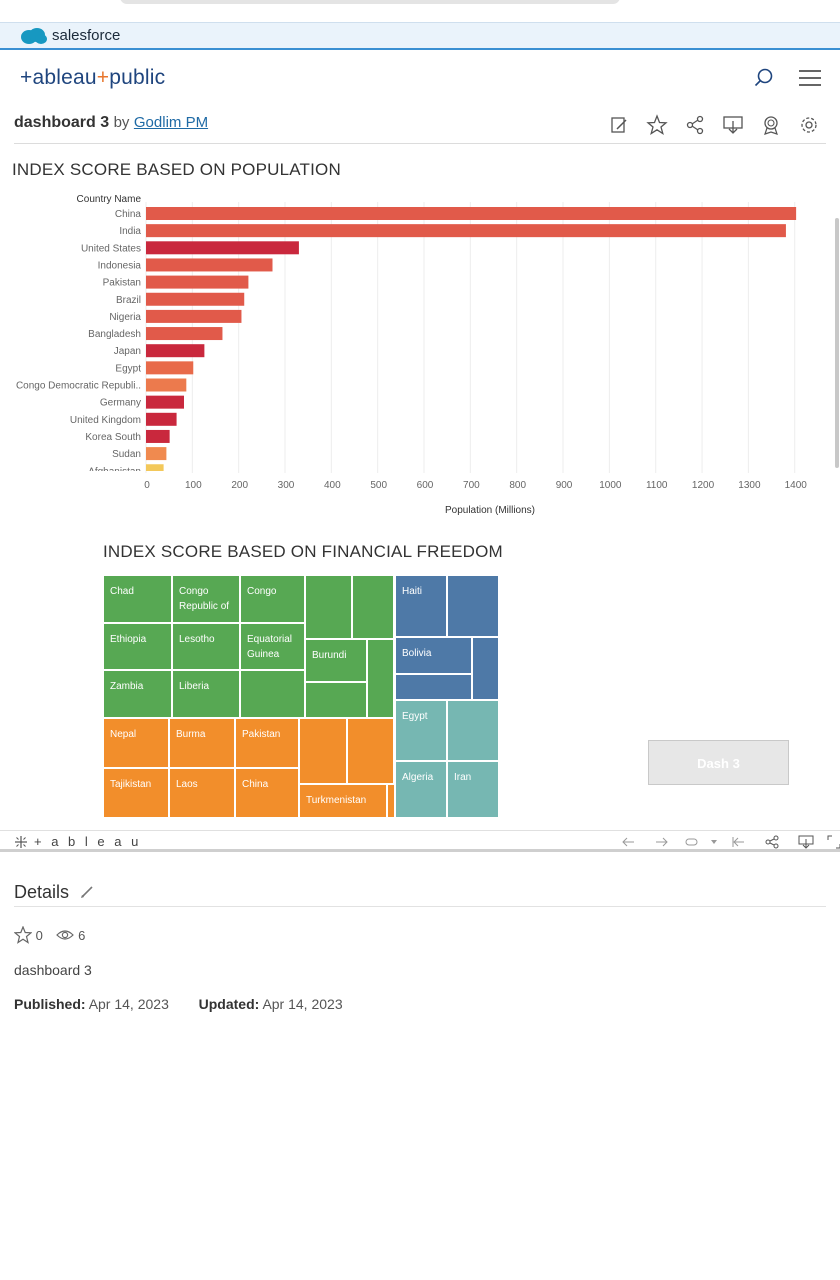 The width and height of the screenshot is (840, 1280). I want to click on tableau-wordmark: + a b l e a u, so click(88, 841).